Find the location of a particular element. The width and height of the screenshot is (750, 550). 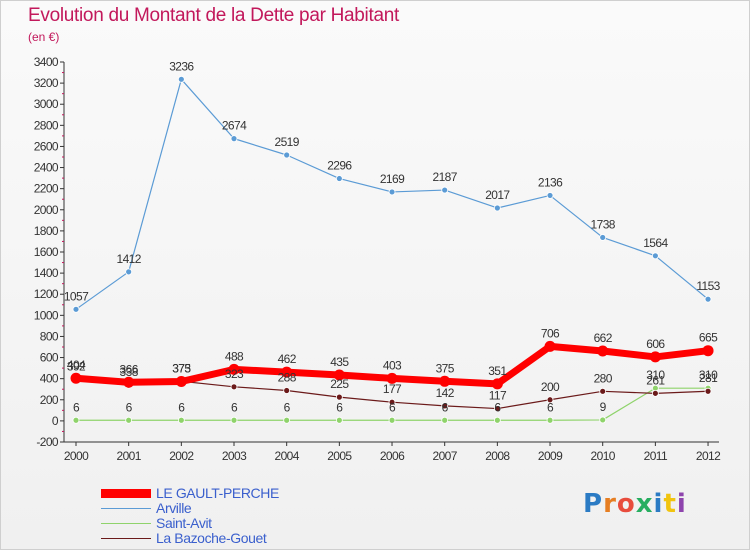

data-label-arville: 2674 is located at coordinates (234, 126).